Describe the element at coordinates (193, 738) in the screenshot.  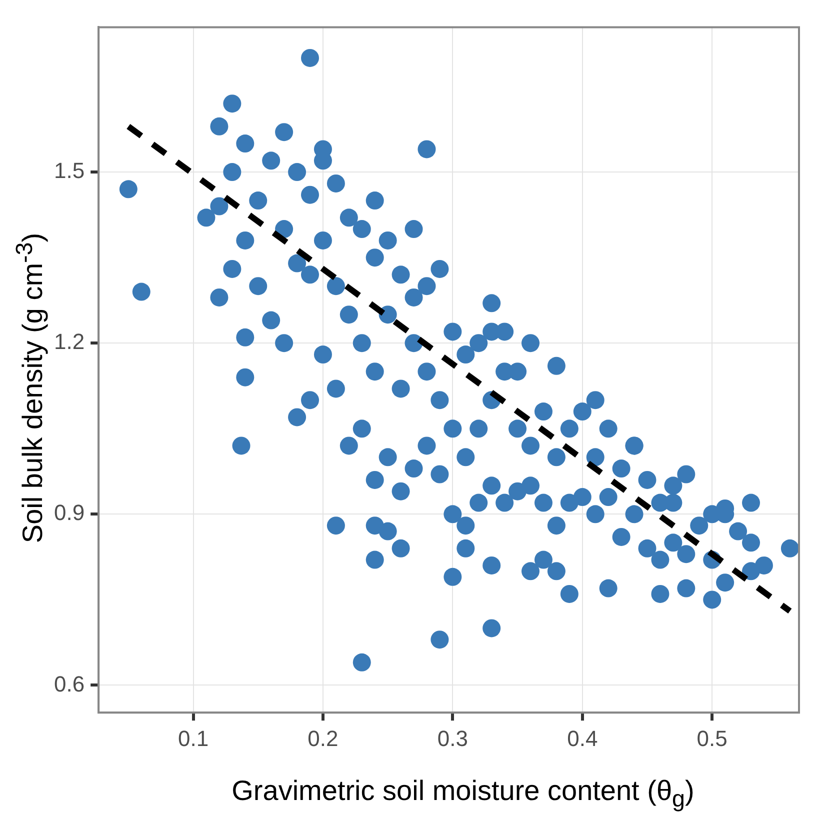
I see `x-tick-label: 0.1` at that location.